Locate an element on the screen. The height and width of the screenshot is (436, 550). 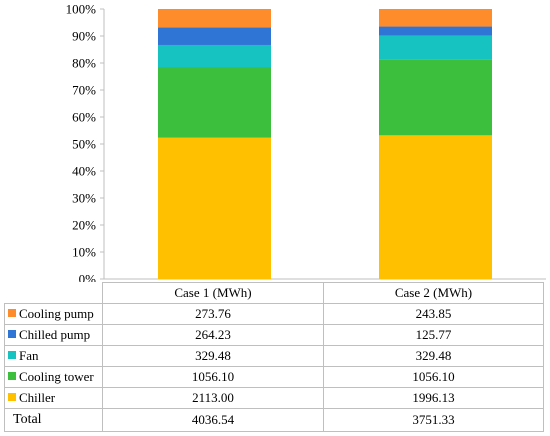
y-tick-label: 20% is located at coordinates (84, 225).